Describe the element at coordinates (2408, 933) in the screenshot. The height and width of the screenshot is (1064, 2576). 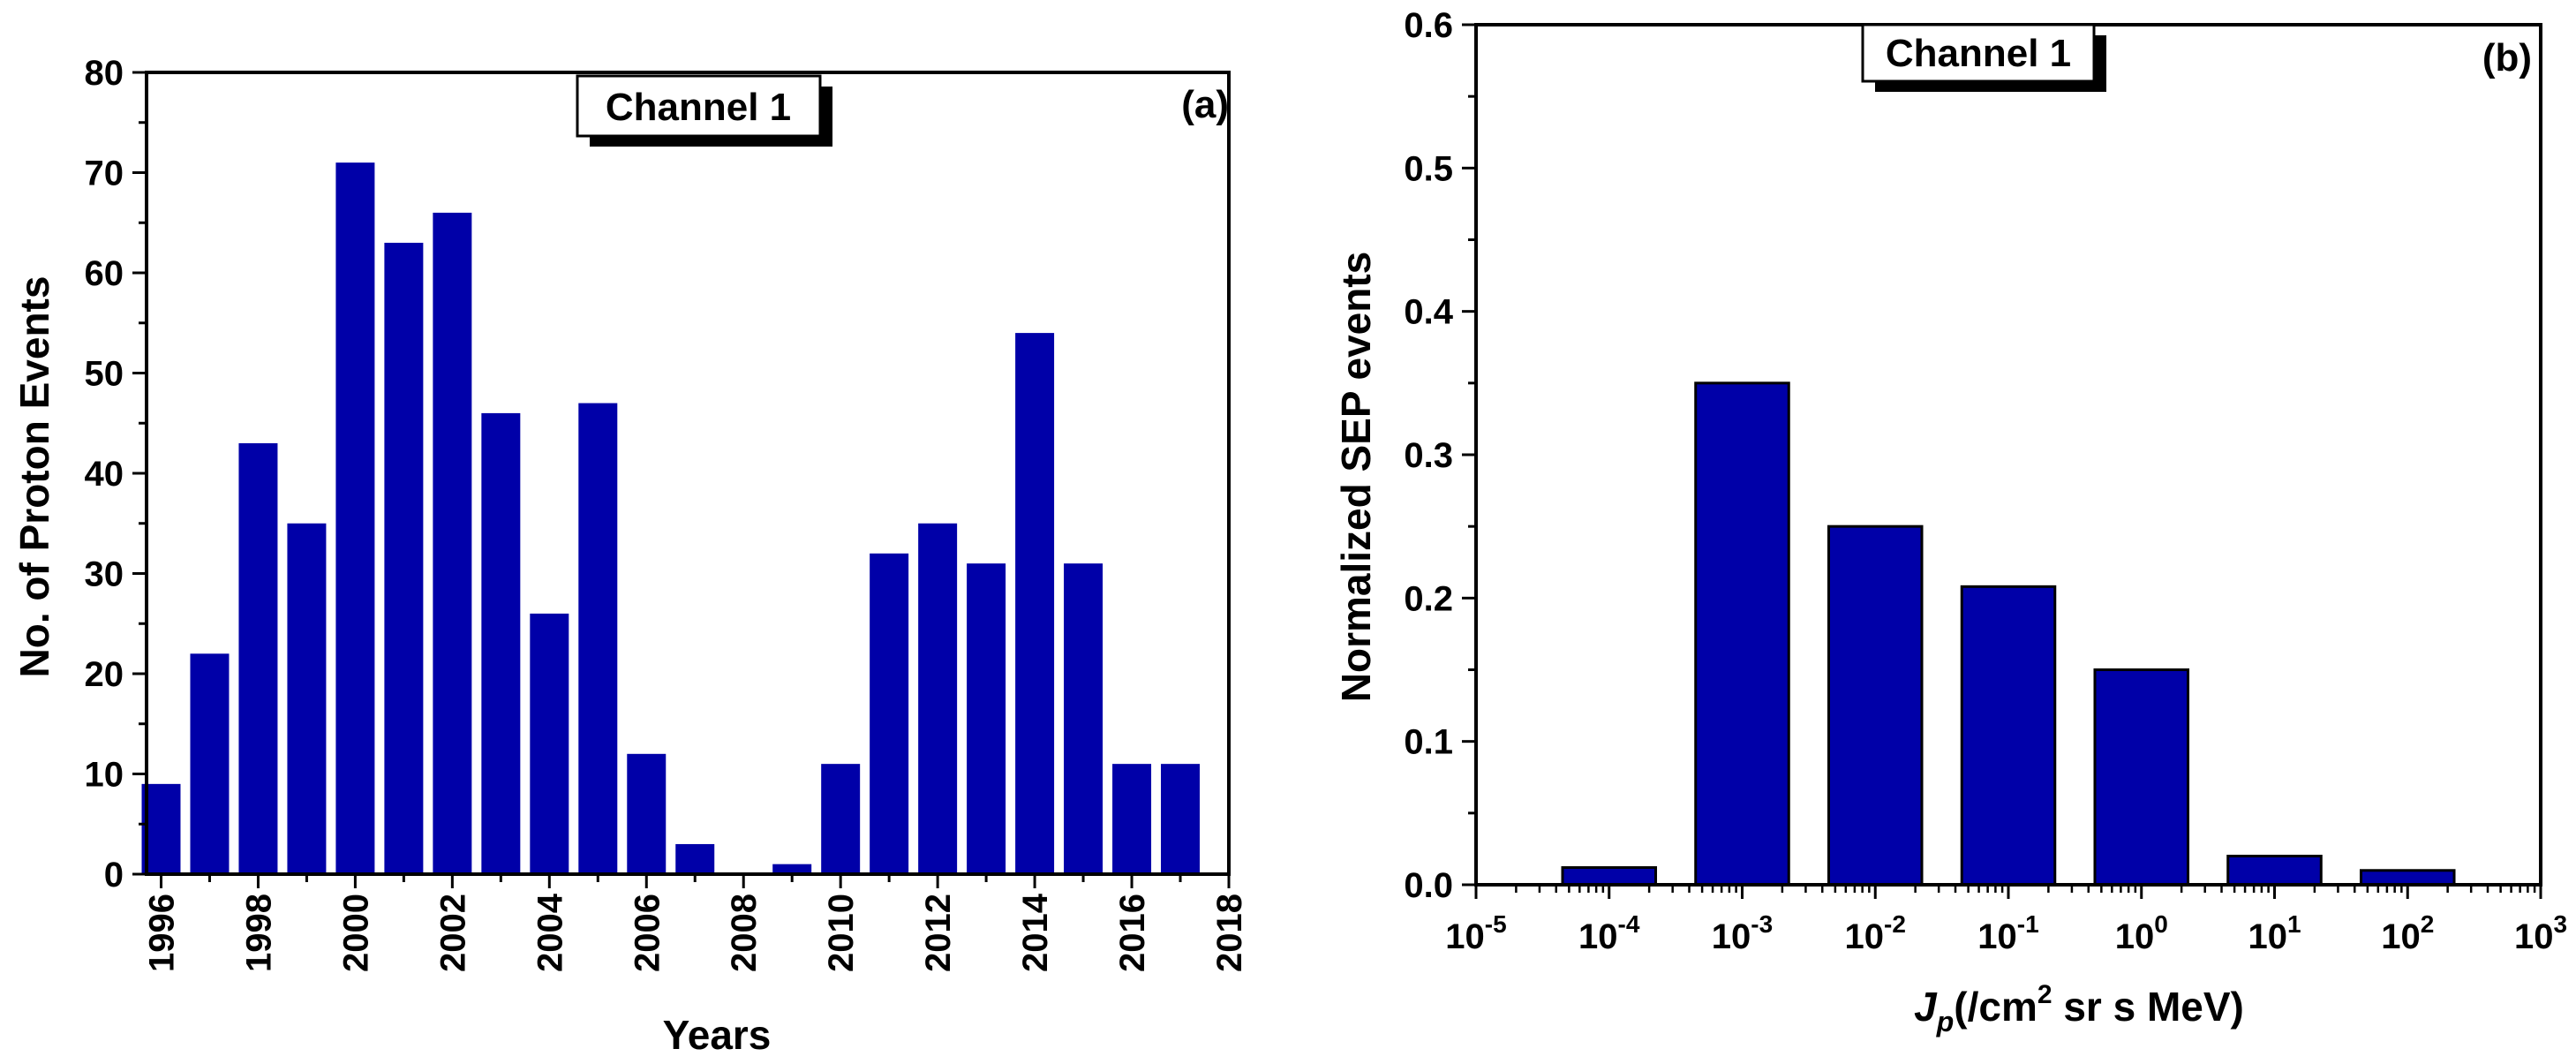
I see `panel-b-x-tick-label: 10²` at that location.